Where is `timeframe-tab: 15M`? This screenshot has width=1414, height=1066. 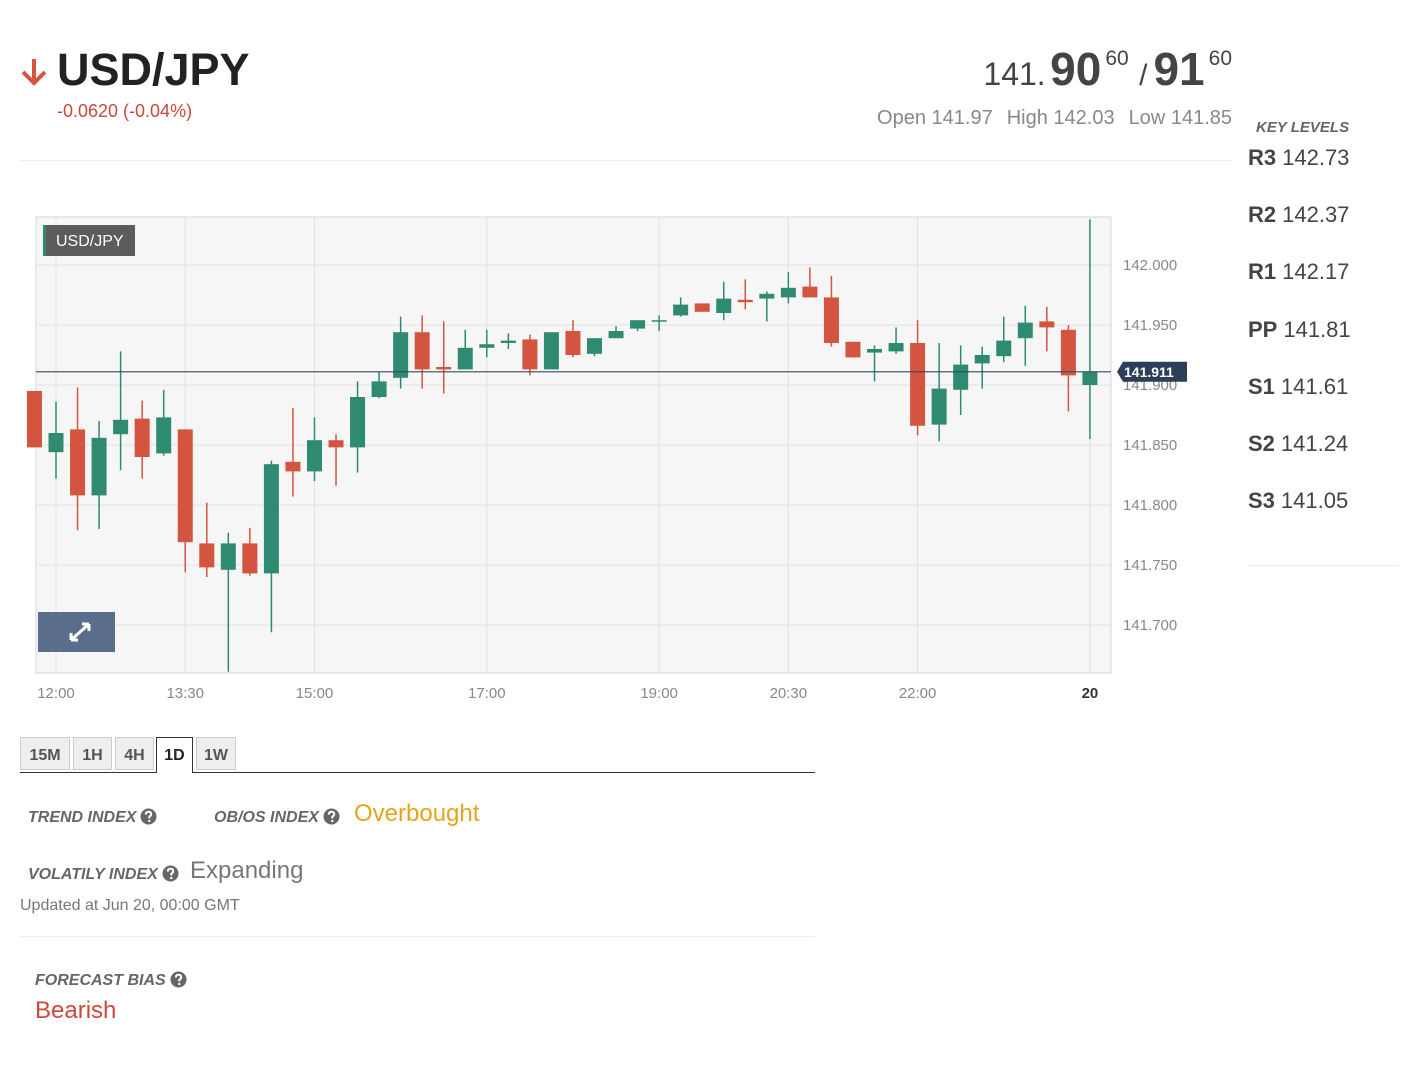 timeframe-tab: 15M is located at coordinates (45, 753).